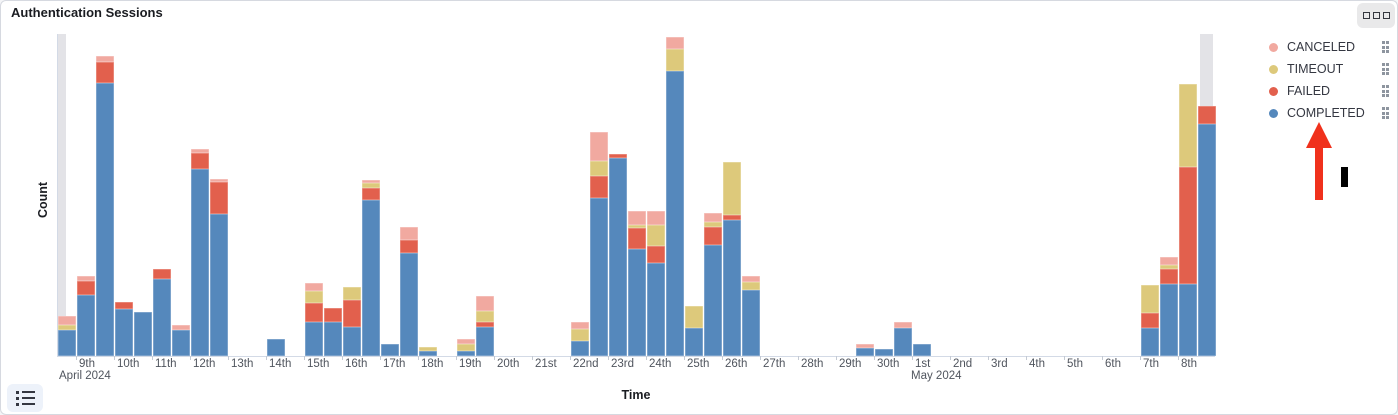 Image resolution: width=1398 pixels, height=415 pixels. Describe the element at coordinates (1330, 69) in the screenshot. I see `legend-item-timeout: TIMEOUT` at that location.